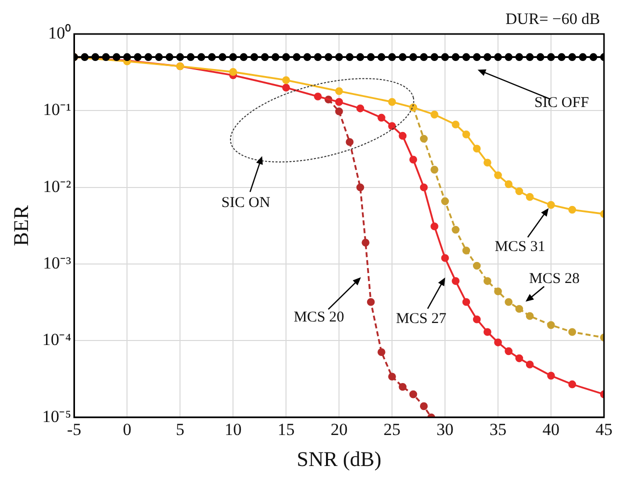  What do you see at coordinates (180, 430) in the screenshot?
I see `x-tick-label: 5` at bounding box center [180, 430].